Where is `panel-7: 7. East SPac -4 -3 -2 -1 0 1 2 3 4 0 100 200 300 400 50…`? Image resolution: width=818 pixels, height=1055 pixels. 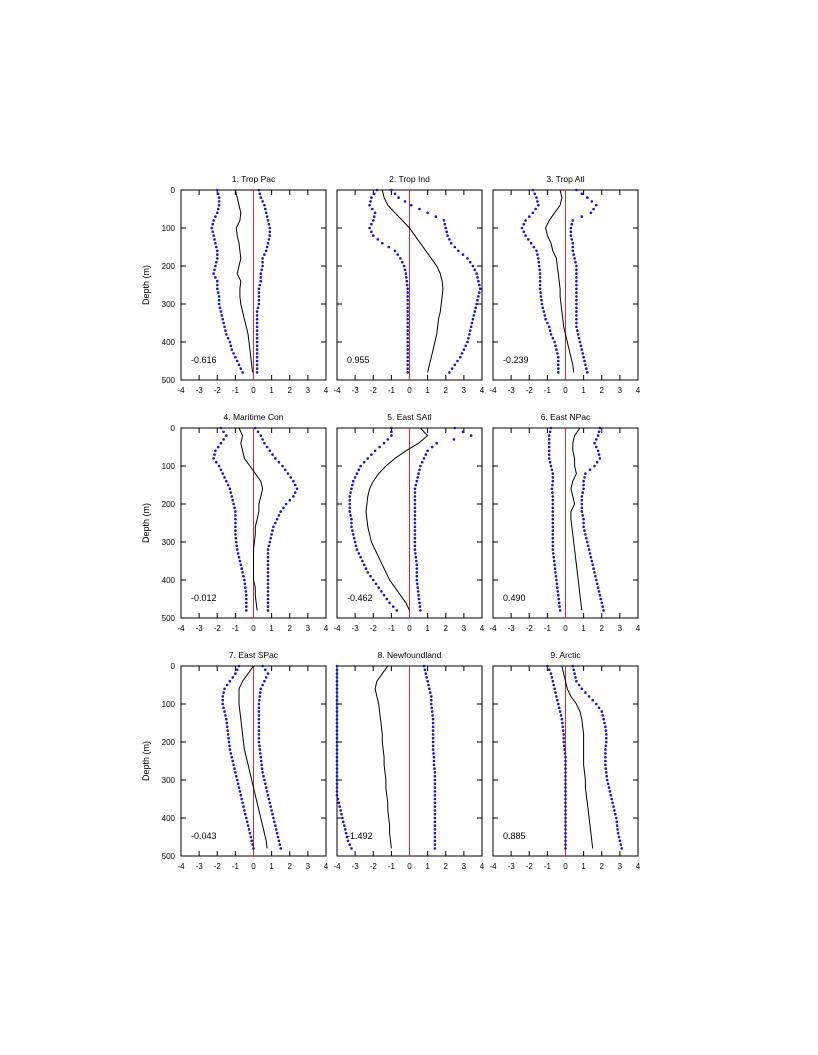
panel-7: 7. East SPac -4 -3 -2 -1 0 1 2 3 4 0 100 200 300 400 50… is located at coordinates (235, 760).